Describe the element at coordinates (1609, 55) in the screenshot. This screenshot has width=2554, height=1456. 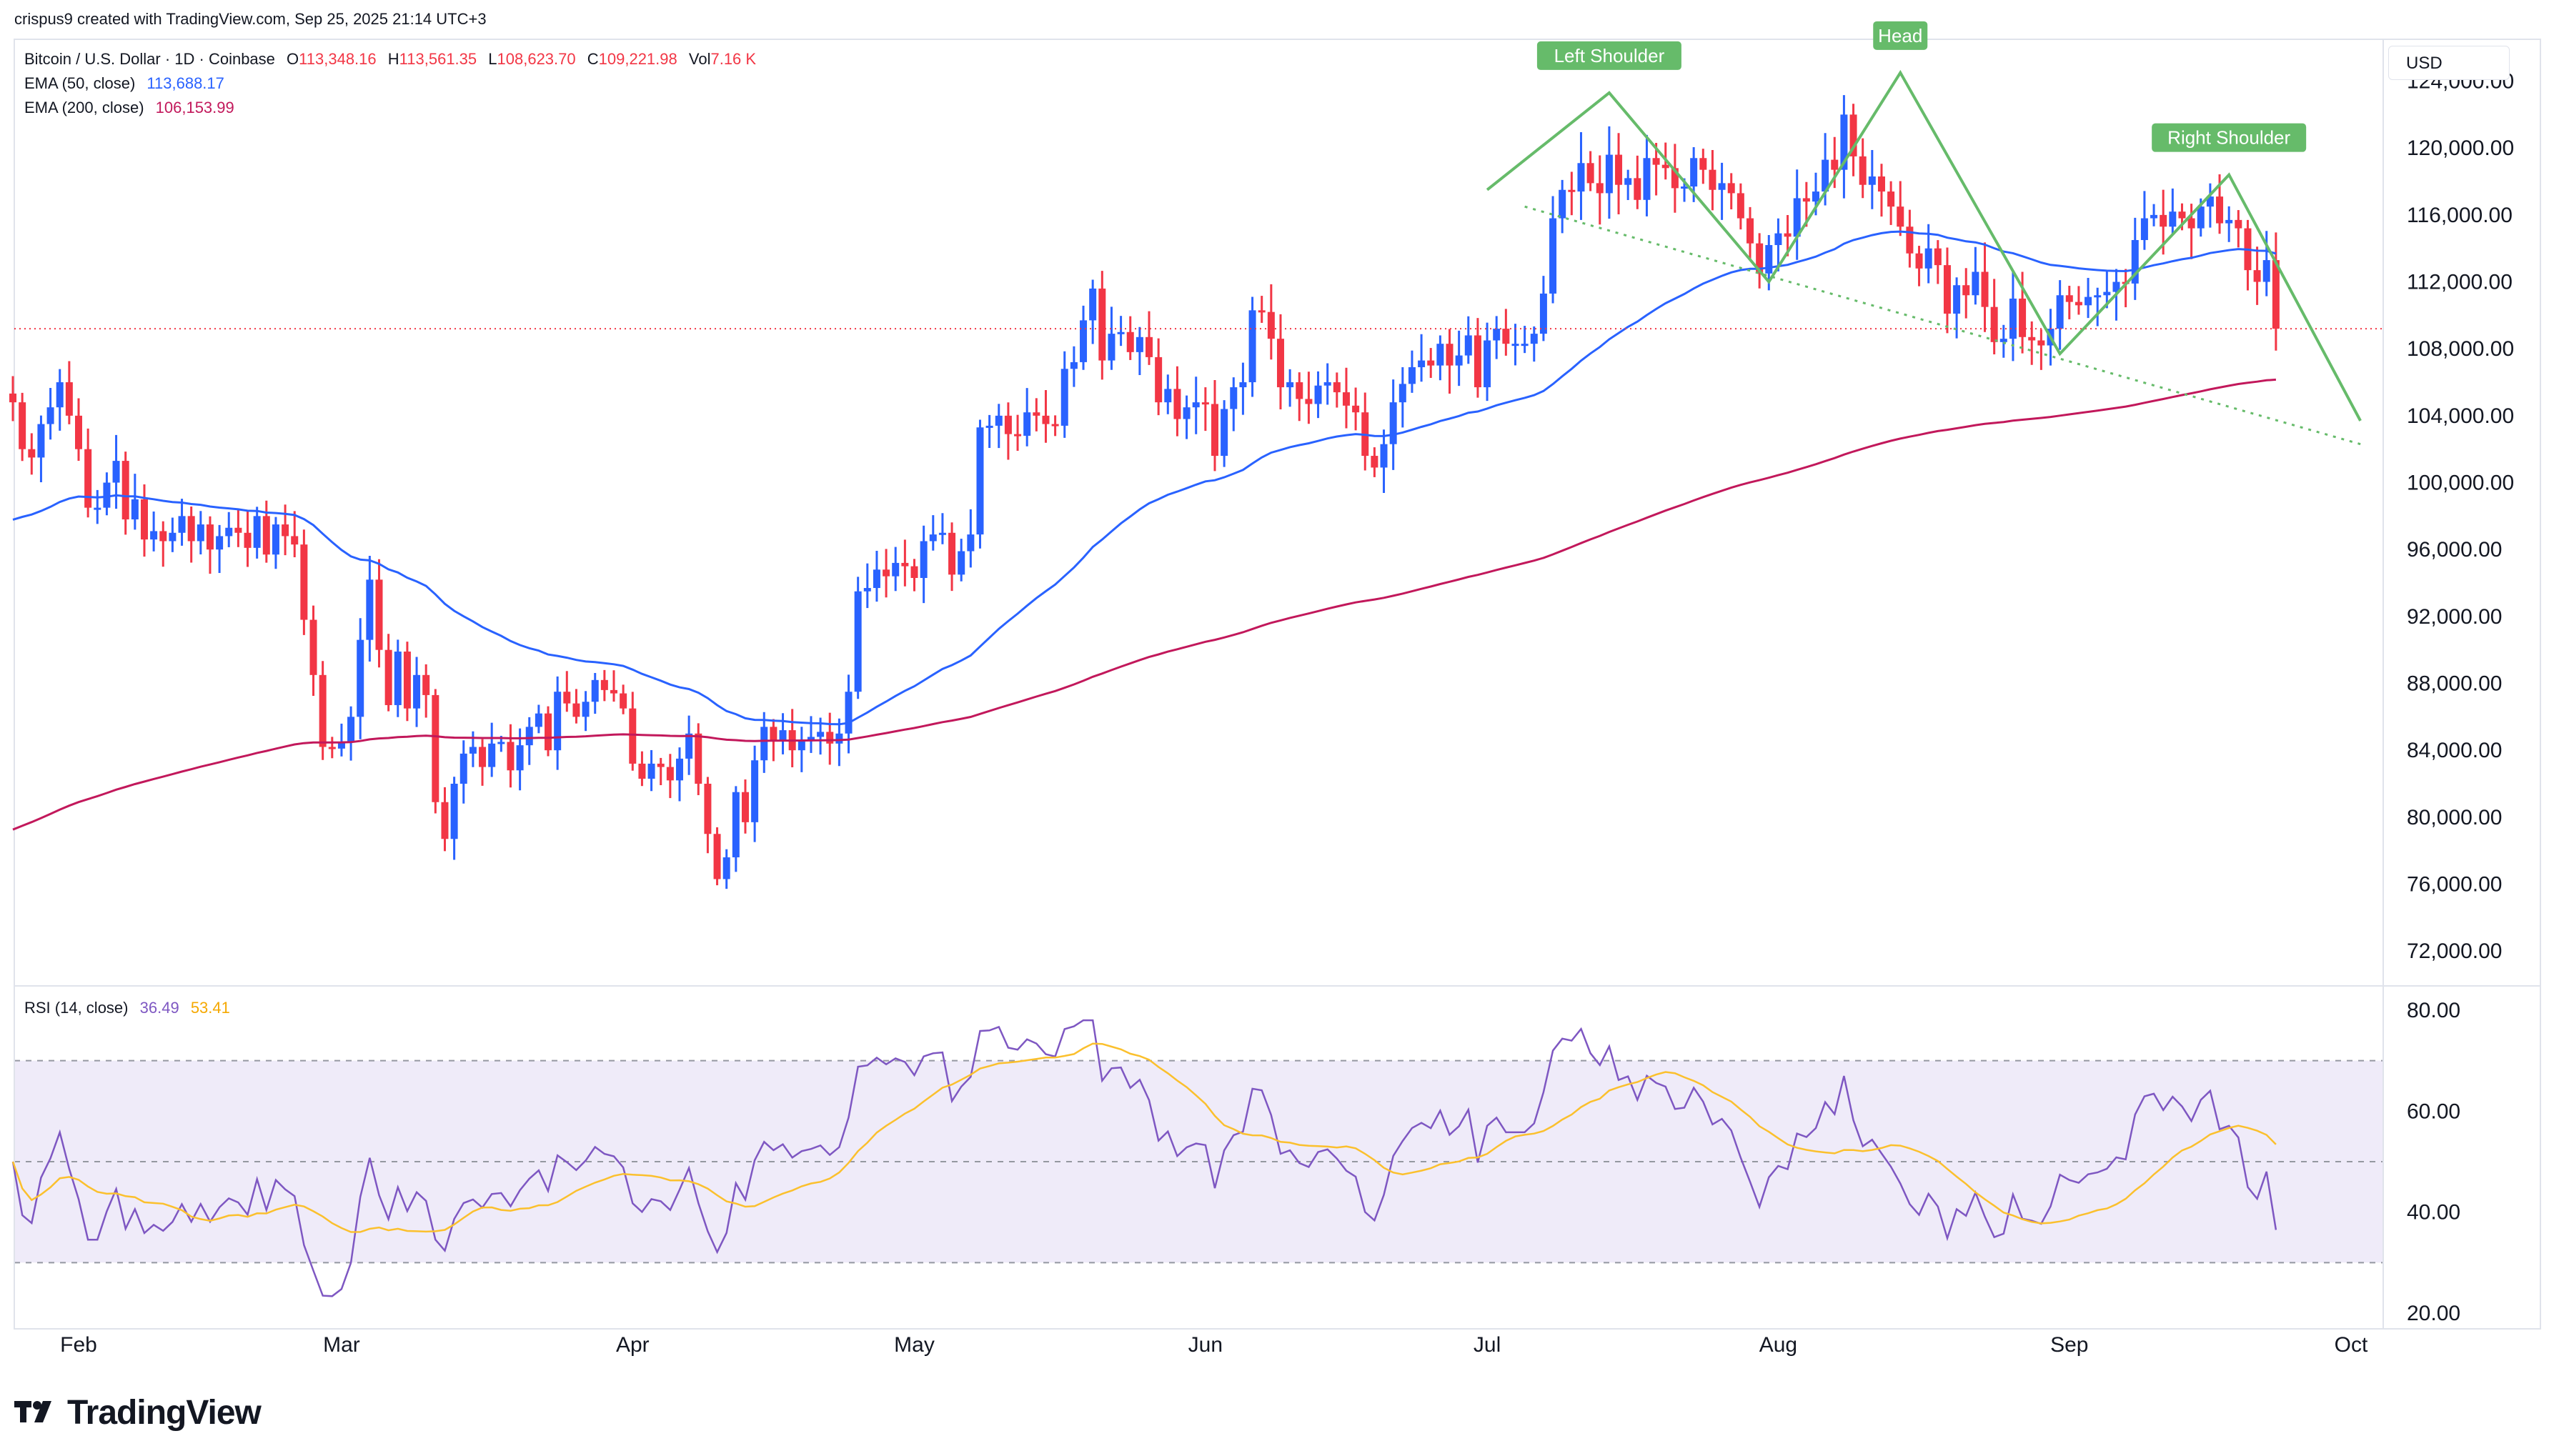
I see `pattern-label: Left Shoulder` at that location.